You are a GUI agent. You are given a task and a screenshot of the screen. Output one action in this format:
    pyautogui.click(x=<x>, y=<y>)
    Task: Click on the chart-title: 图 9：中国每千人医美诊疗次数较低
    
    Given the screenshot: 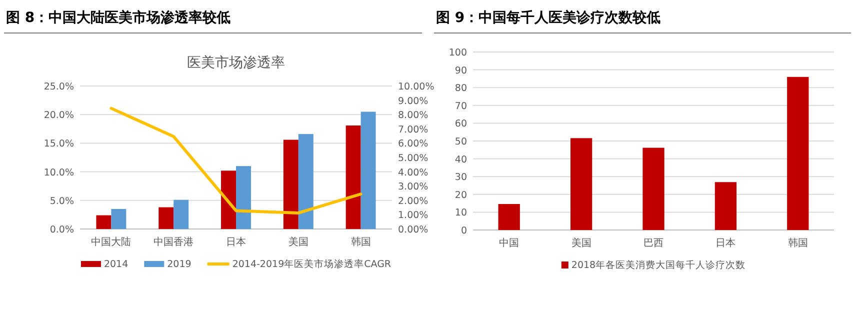 What is the action you would take?
    pyautogui.click(x=548, y=17)
    